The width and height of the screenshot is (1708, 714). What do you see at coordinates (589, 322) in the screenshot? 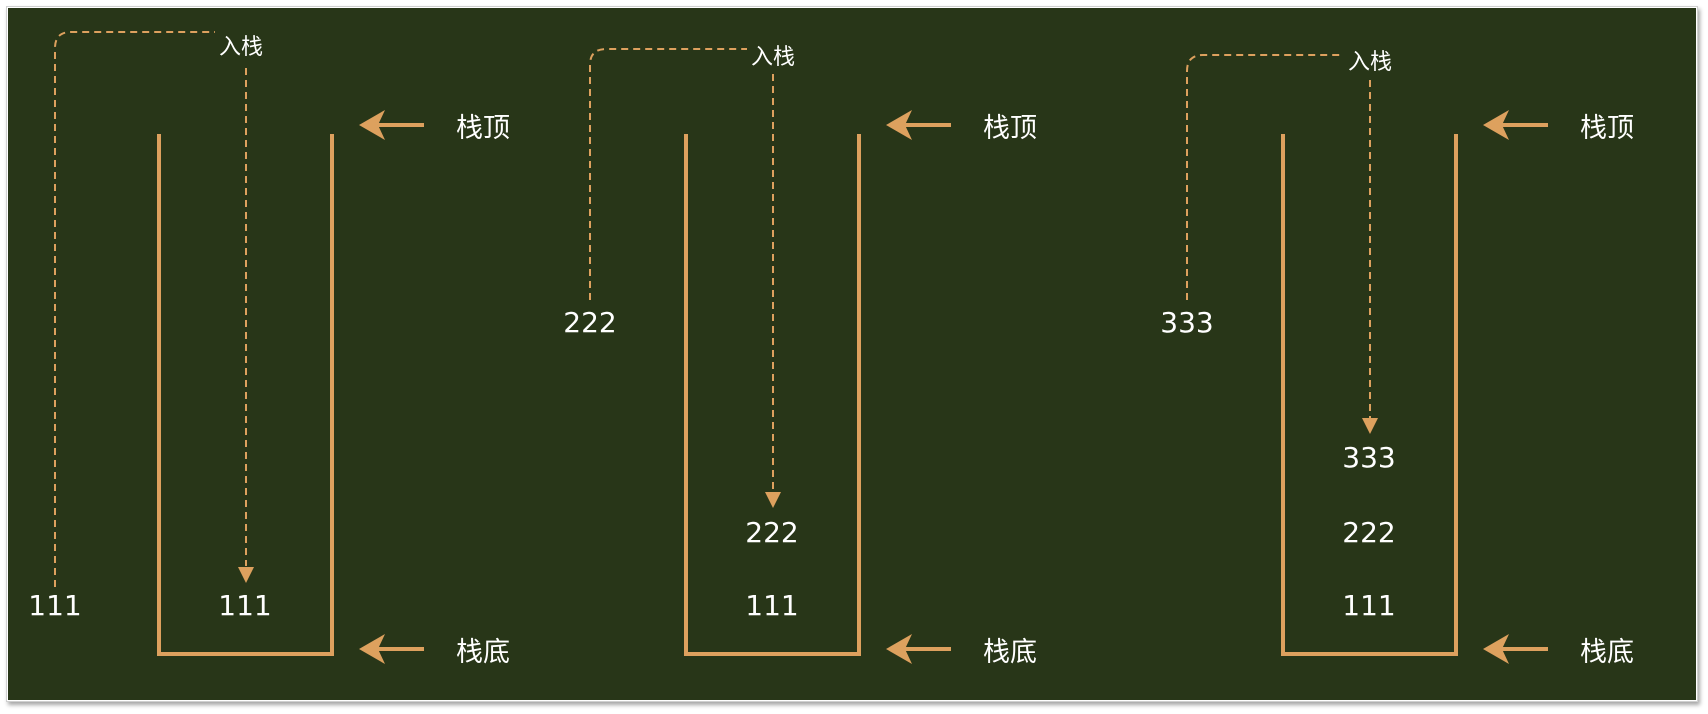
I see `incoming-value: 222` at bounding box center [589, 322].